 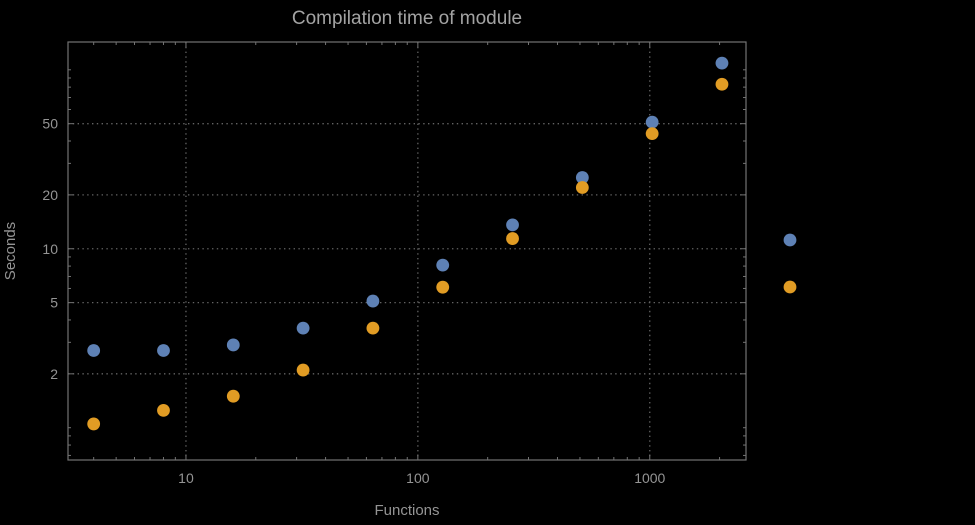 What do you see at coordinates (649, 478) in the screenshot?
I see `x-tick-label: 1000` at bounding box center [649, 478].